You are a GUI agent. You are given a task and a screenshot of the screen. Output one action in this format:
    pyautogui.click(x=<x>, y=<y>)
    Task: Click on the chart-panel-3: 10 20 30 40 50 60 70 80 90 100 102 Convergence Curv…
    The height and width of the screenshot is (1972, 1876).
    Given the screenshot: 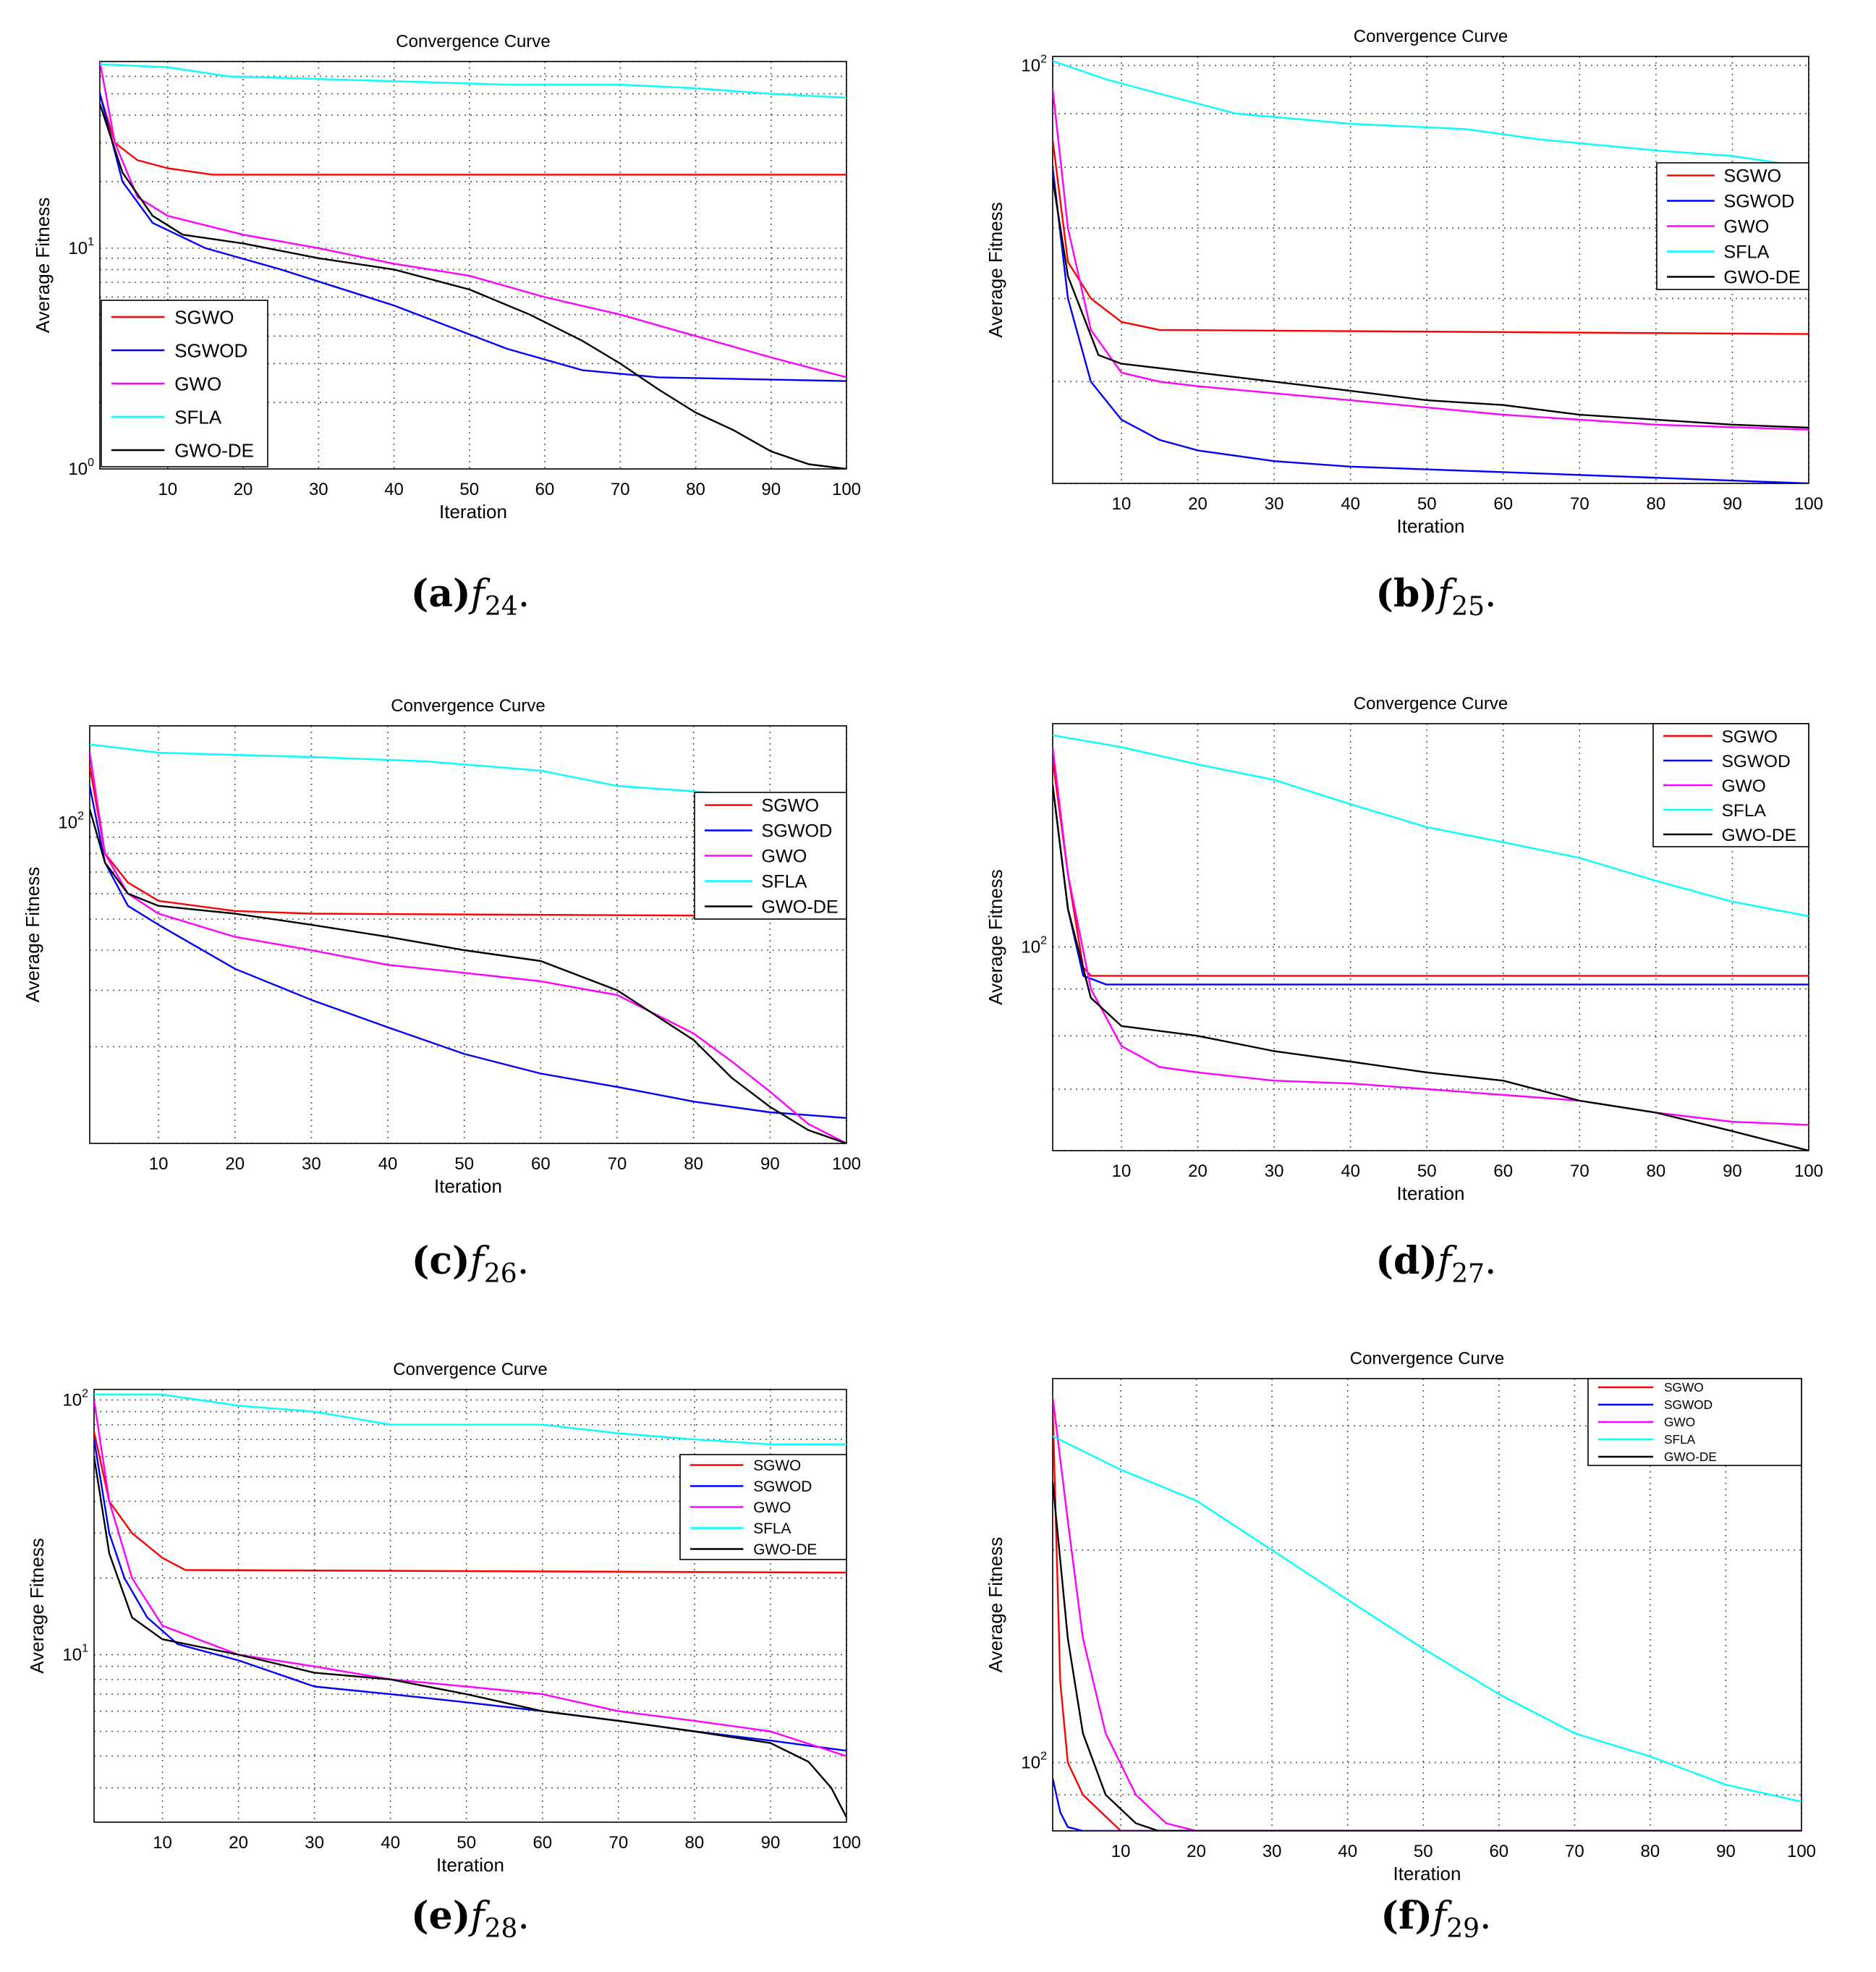 What is the action you would take?
    pyautogui.click(x=441, y=993)
    